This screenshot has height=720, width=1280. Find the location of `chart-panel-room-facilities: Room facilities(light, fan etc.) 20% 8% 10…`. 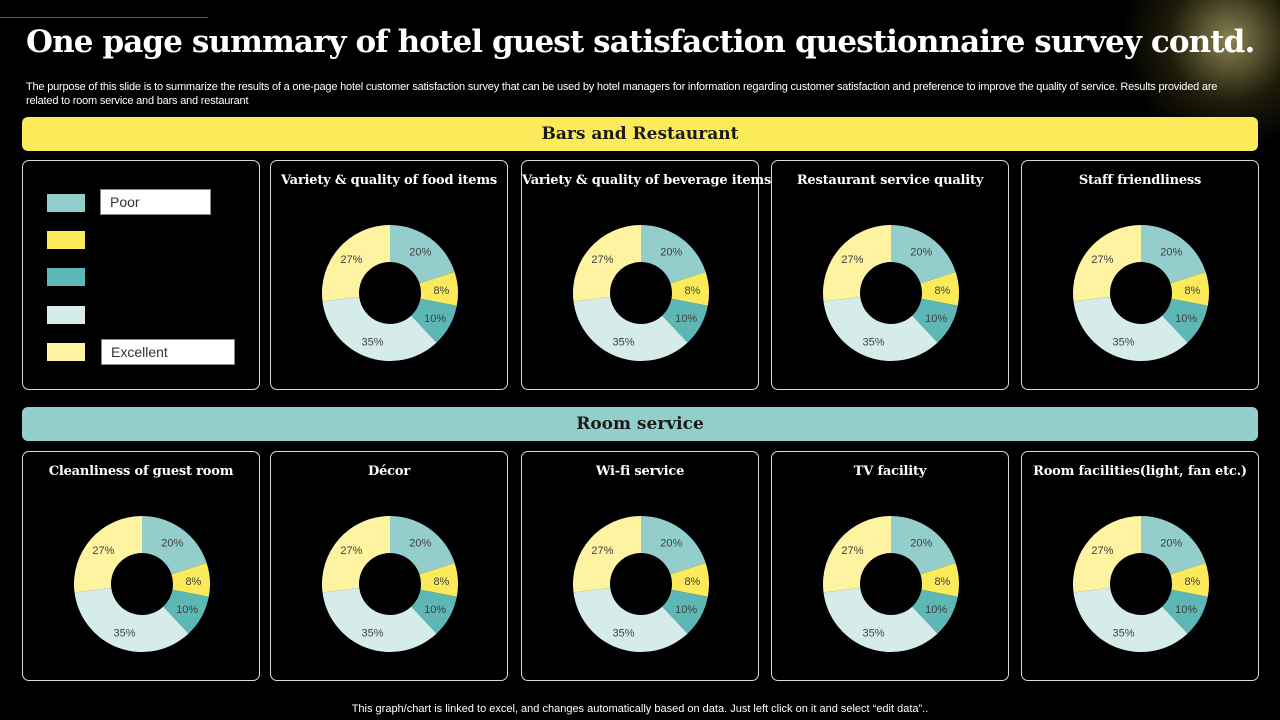

chart-panel-room-facilities: Room facilities(light, fan etc.) 20% 8% 10… is located at coordinates (1140, 566).